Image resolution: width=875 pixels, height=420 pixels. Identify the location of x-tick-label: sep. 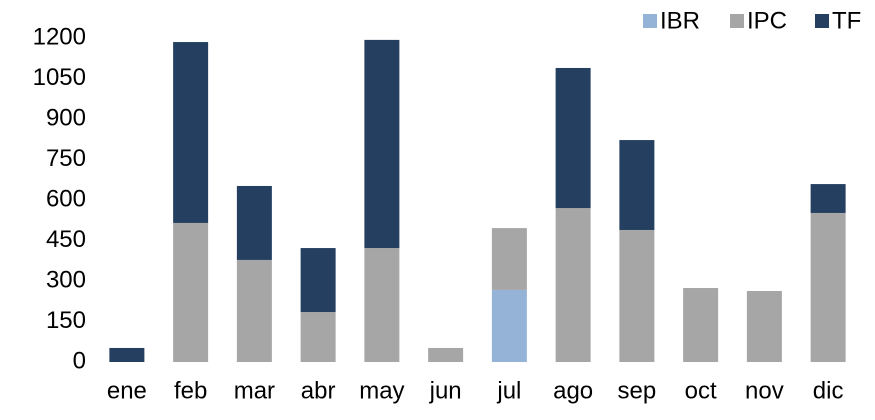
(637, 390).